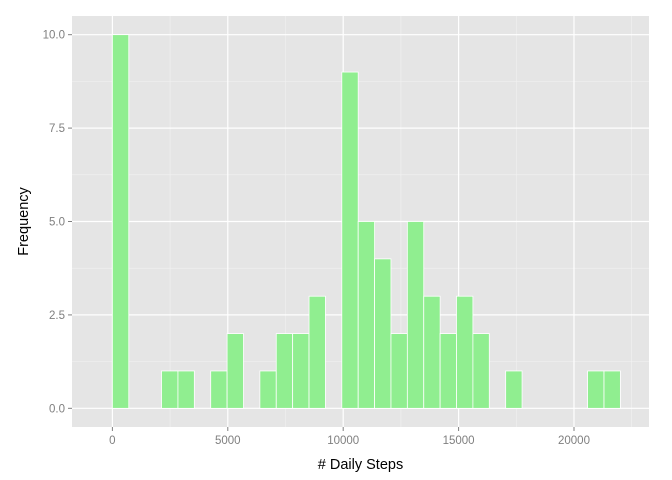 This screenshot has height=480, width=672. I want to click on x-tick-label: 5000, so click(228, 441).